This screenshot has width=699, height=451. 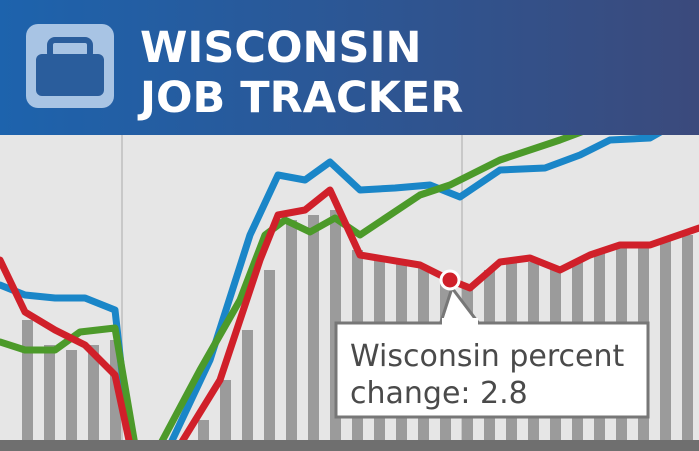 I want to click on briefcase-icon, so click(x=70, y=66).